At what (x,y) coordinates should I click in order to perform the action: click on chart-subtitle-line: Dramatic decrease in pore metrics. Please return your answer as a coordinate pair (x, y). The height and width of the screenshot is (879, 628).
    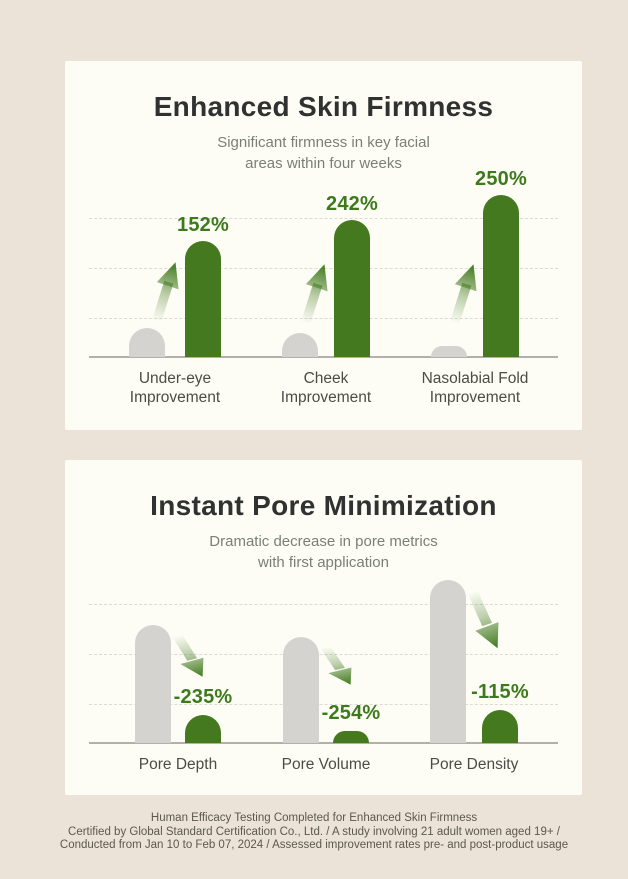
    Looking at the image, I should click on (323, 541).